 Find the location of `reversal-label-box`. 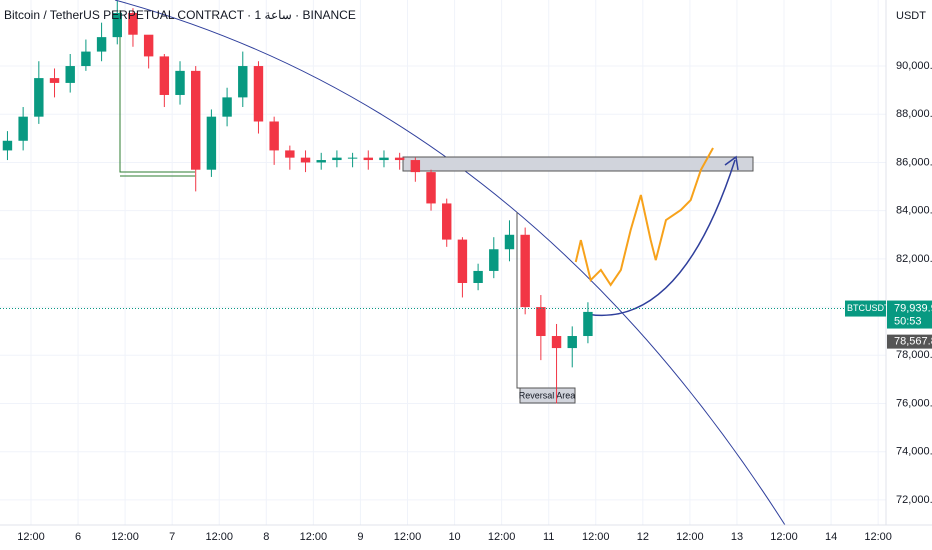

reversal-label-box is located at coordinates (547, 395).